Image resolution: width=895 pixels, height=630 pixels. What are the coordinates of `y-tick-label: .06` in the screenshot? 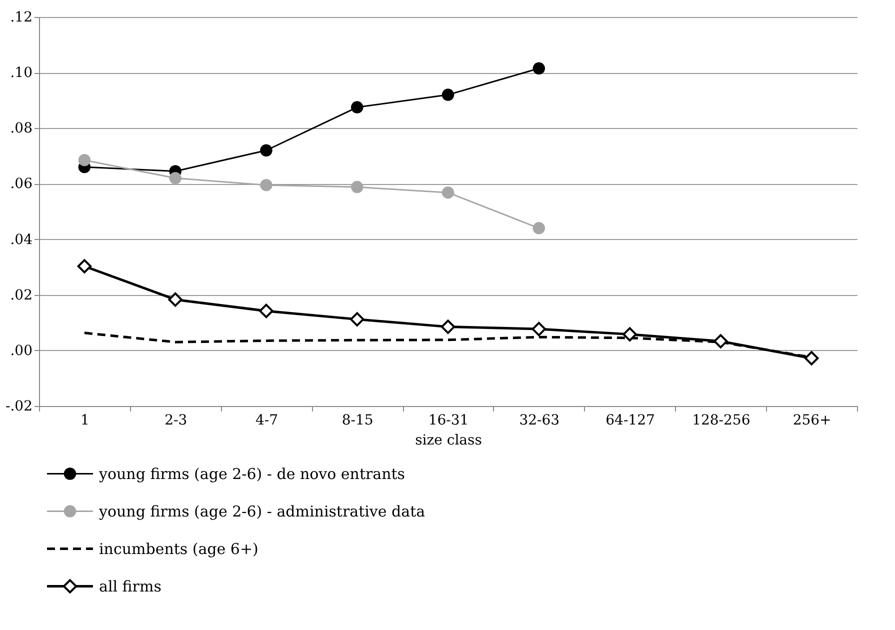 It's located at (21, 184).